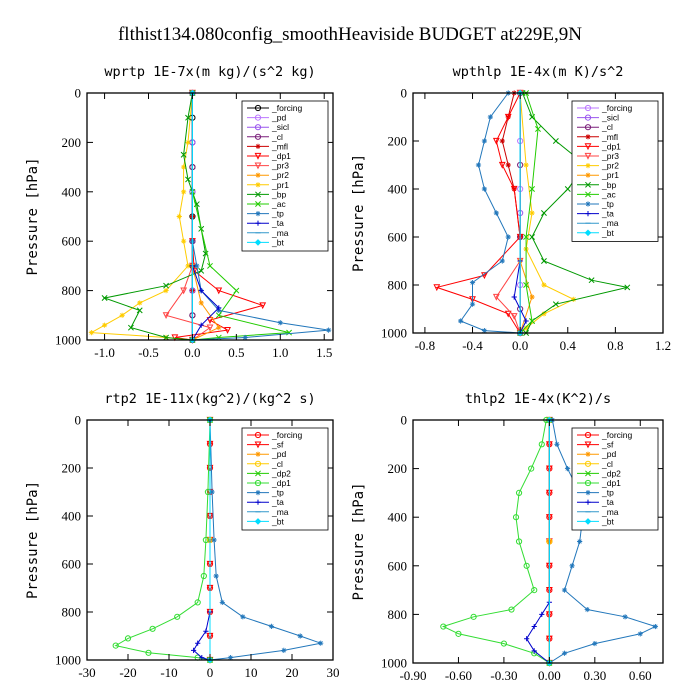  Describe the element at coordinates (192, 352) in the screenshot. I see `x-tick-label: 0.0` at that location.